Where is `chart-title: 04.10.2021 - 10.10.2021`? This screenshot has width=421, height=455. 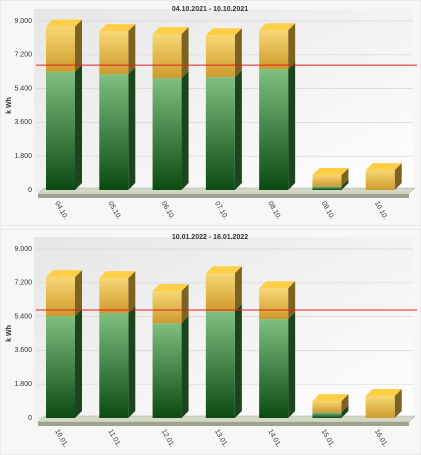
chart-title: 04.10.2021 - 10.10.2021 is located at coordinates (210, 9).